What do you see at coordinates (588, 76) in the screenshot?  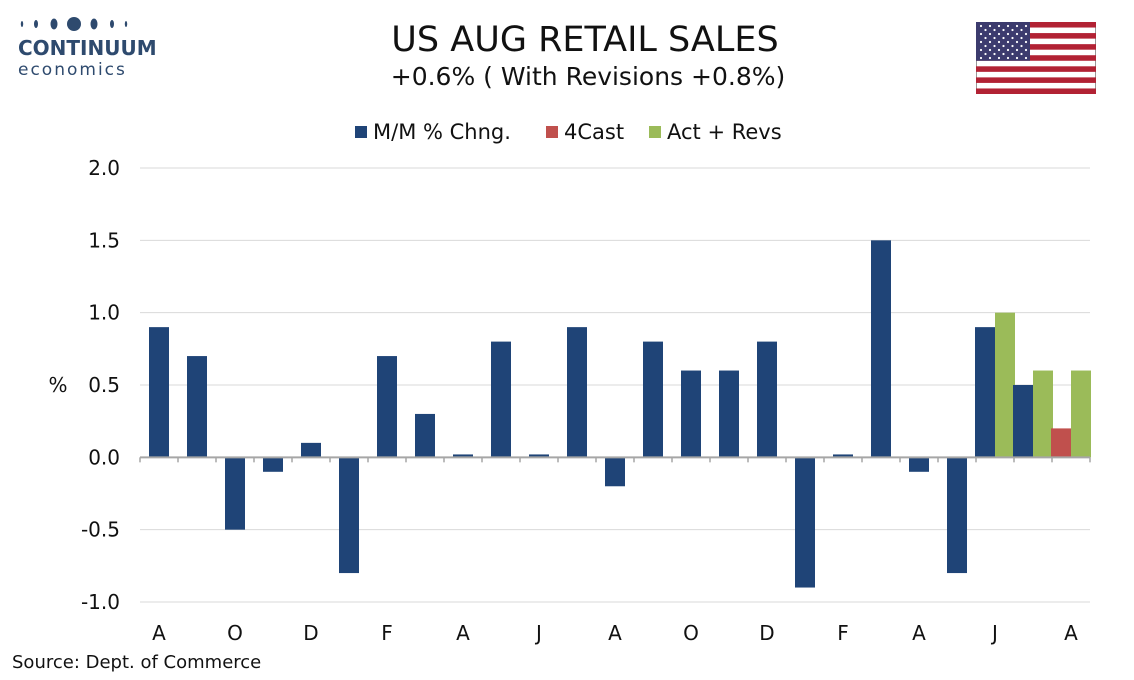 I see `chart-subtitle: +0.6% ( With Revisions +0.8%)` at bounding box center [588, 76].